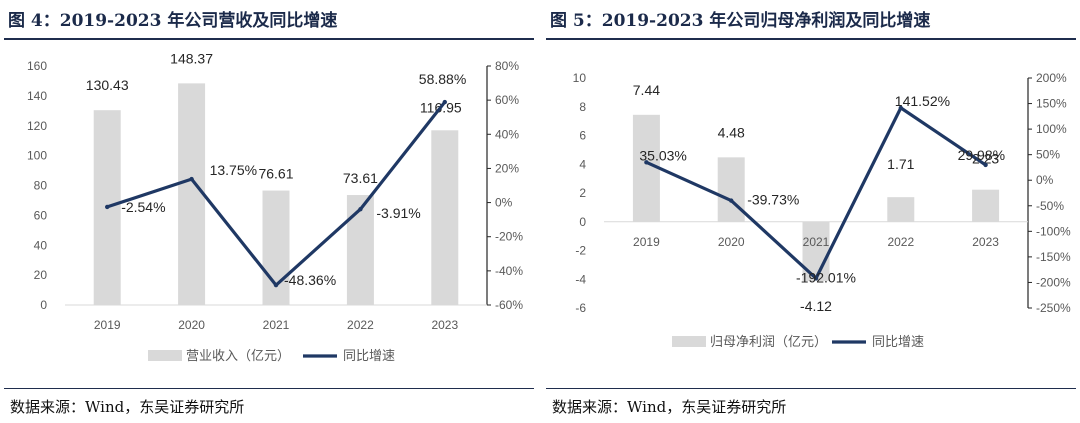  Describe the element at coordinates (442, 79) in the screenshot. I see `line-data-label: 58.88%` at that location.